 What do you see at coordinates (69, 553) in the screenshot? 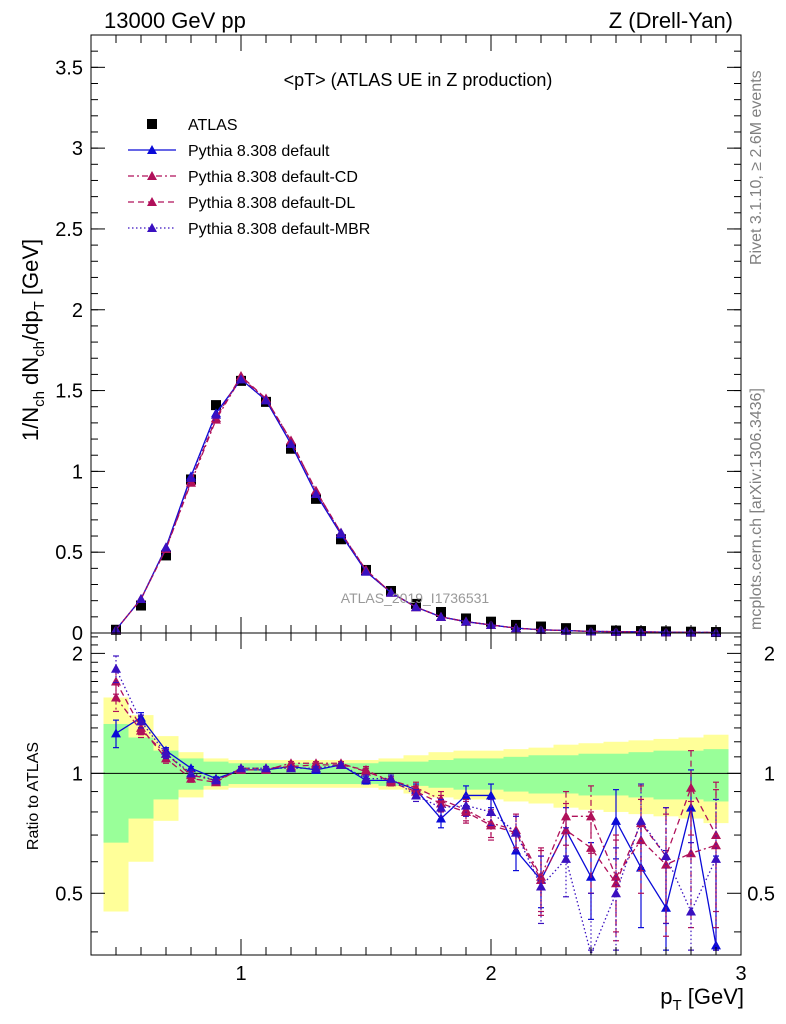
I see `y-tick-label: 0.5` at bounding box center [69, 553].